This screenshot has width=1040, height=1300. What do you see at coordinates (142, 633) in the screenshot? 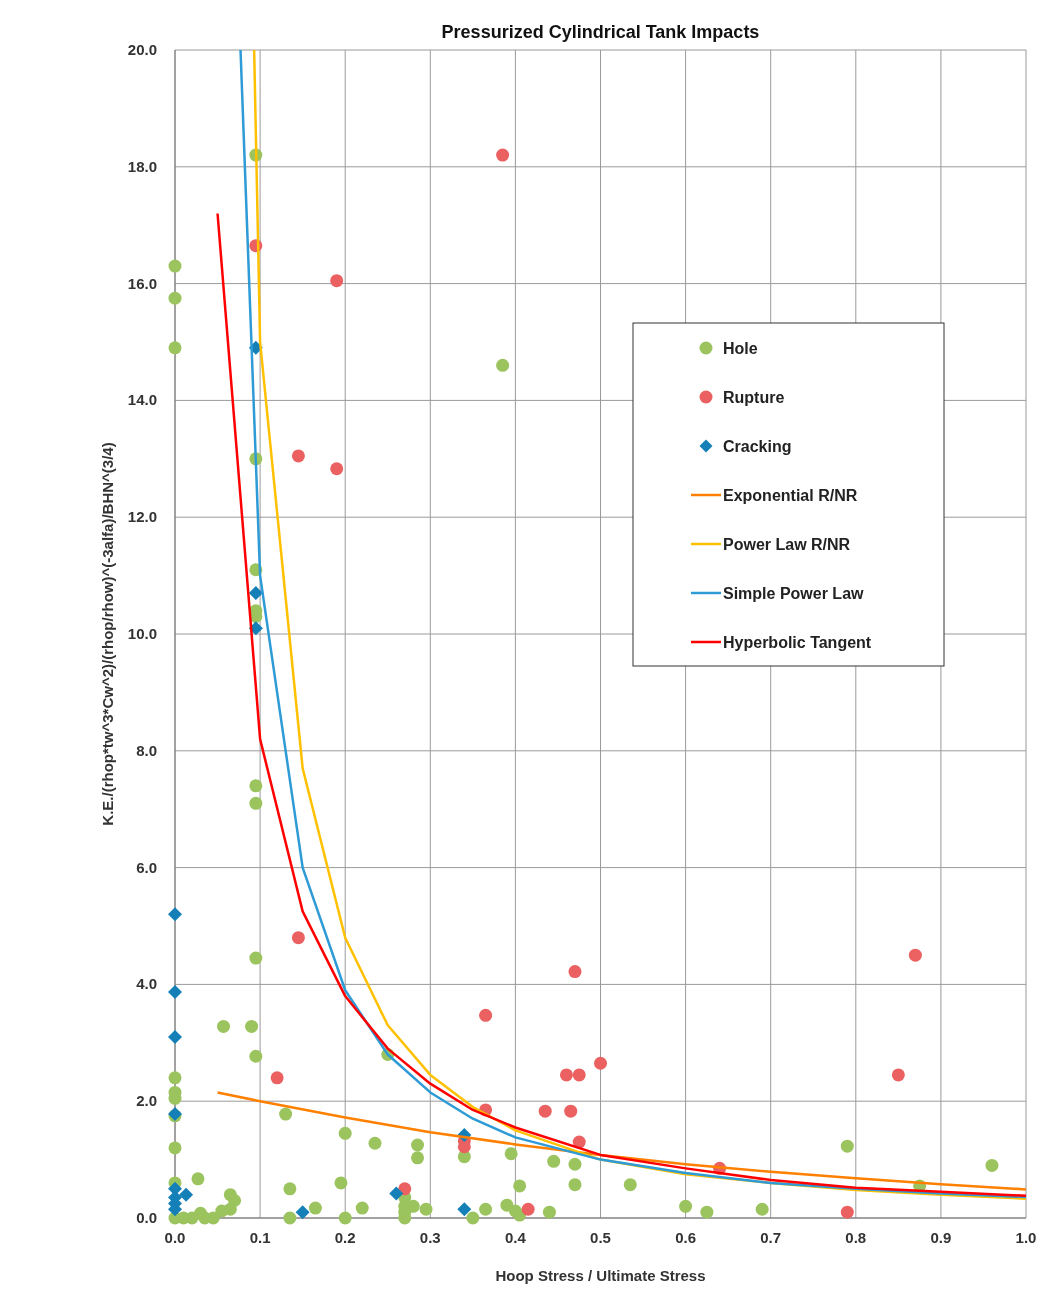
I see `y-tick-label: 10.0` at bounding box center [142, 633].